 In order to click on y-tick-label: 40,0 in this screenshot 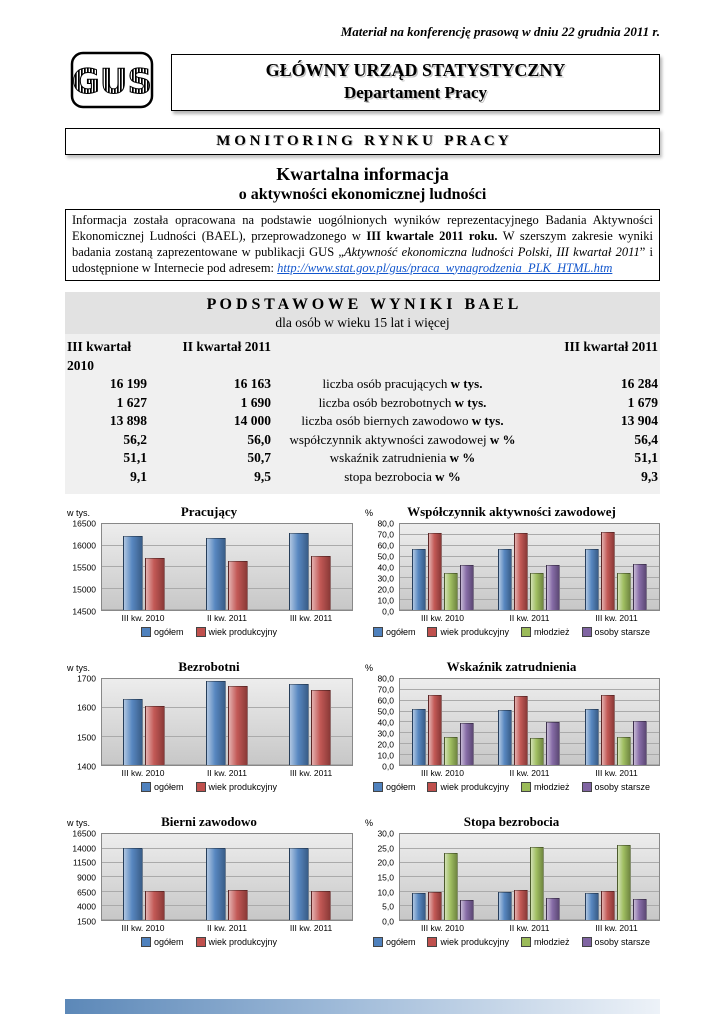, I will do `click(385, 722)`.